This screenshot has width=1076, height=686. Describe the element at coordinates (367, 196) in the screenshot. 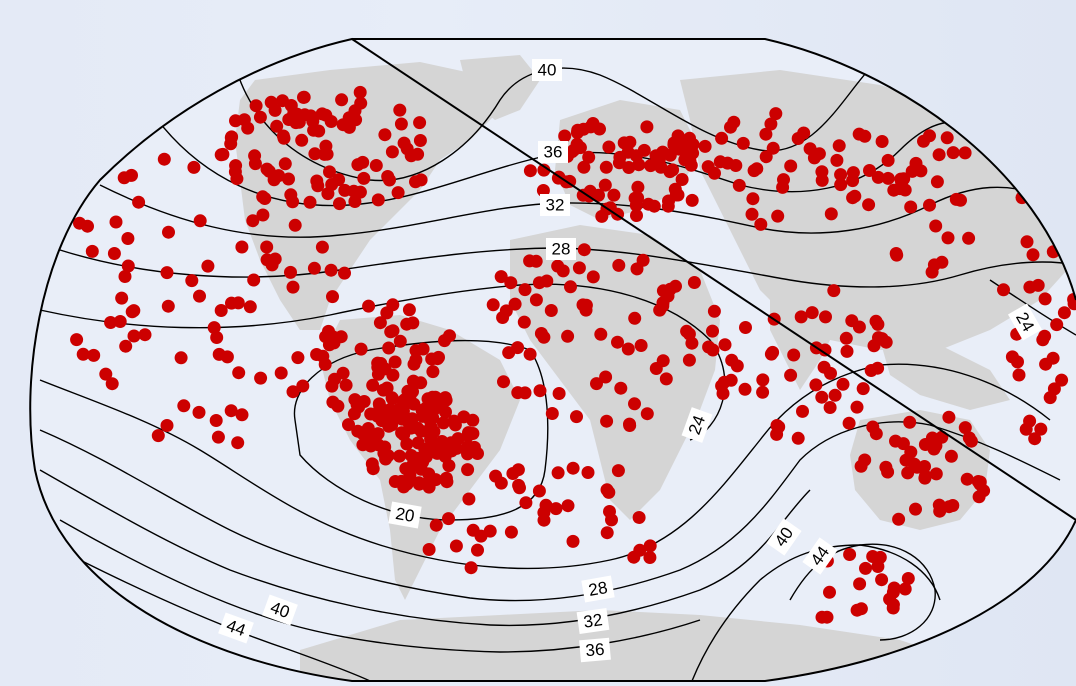

I see `north-america-landmass` at that location.